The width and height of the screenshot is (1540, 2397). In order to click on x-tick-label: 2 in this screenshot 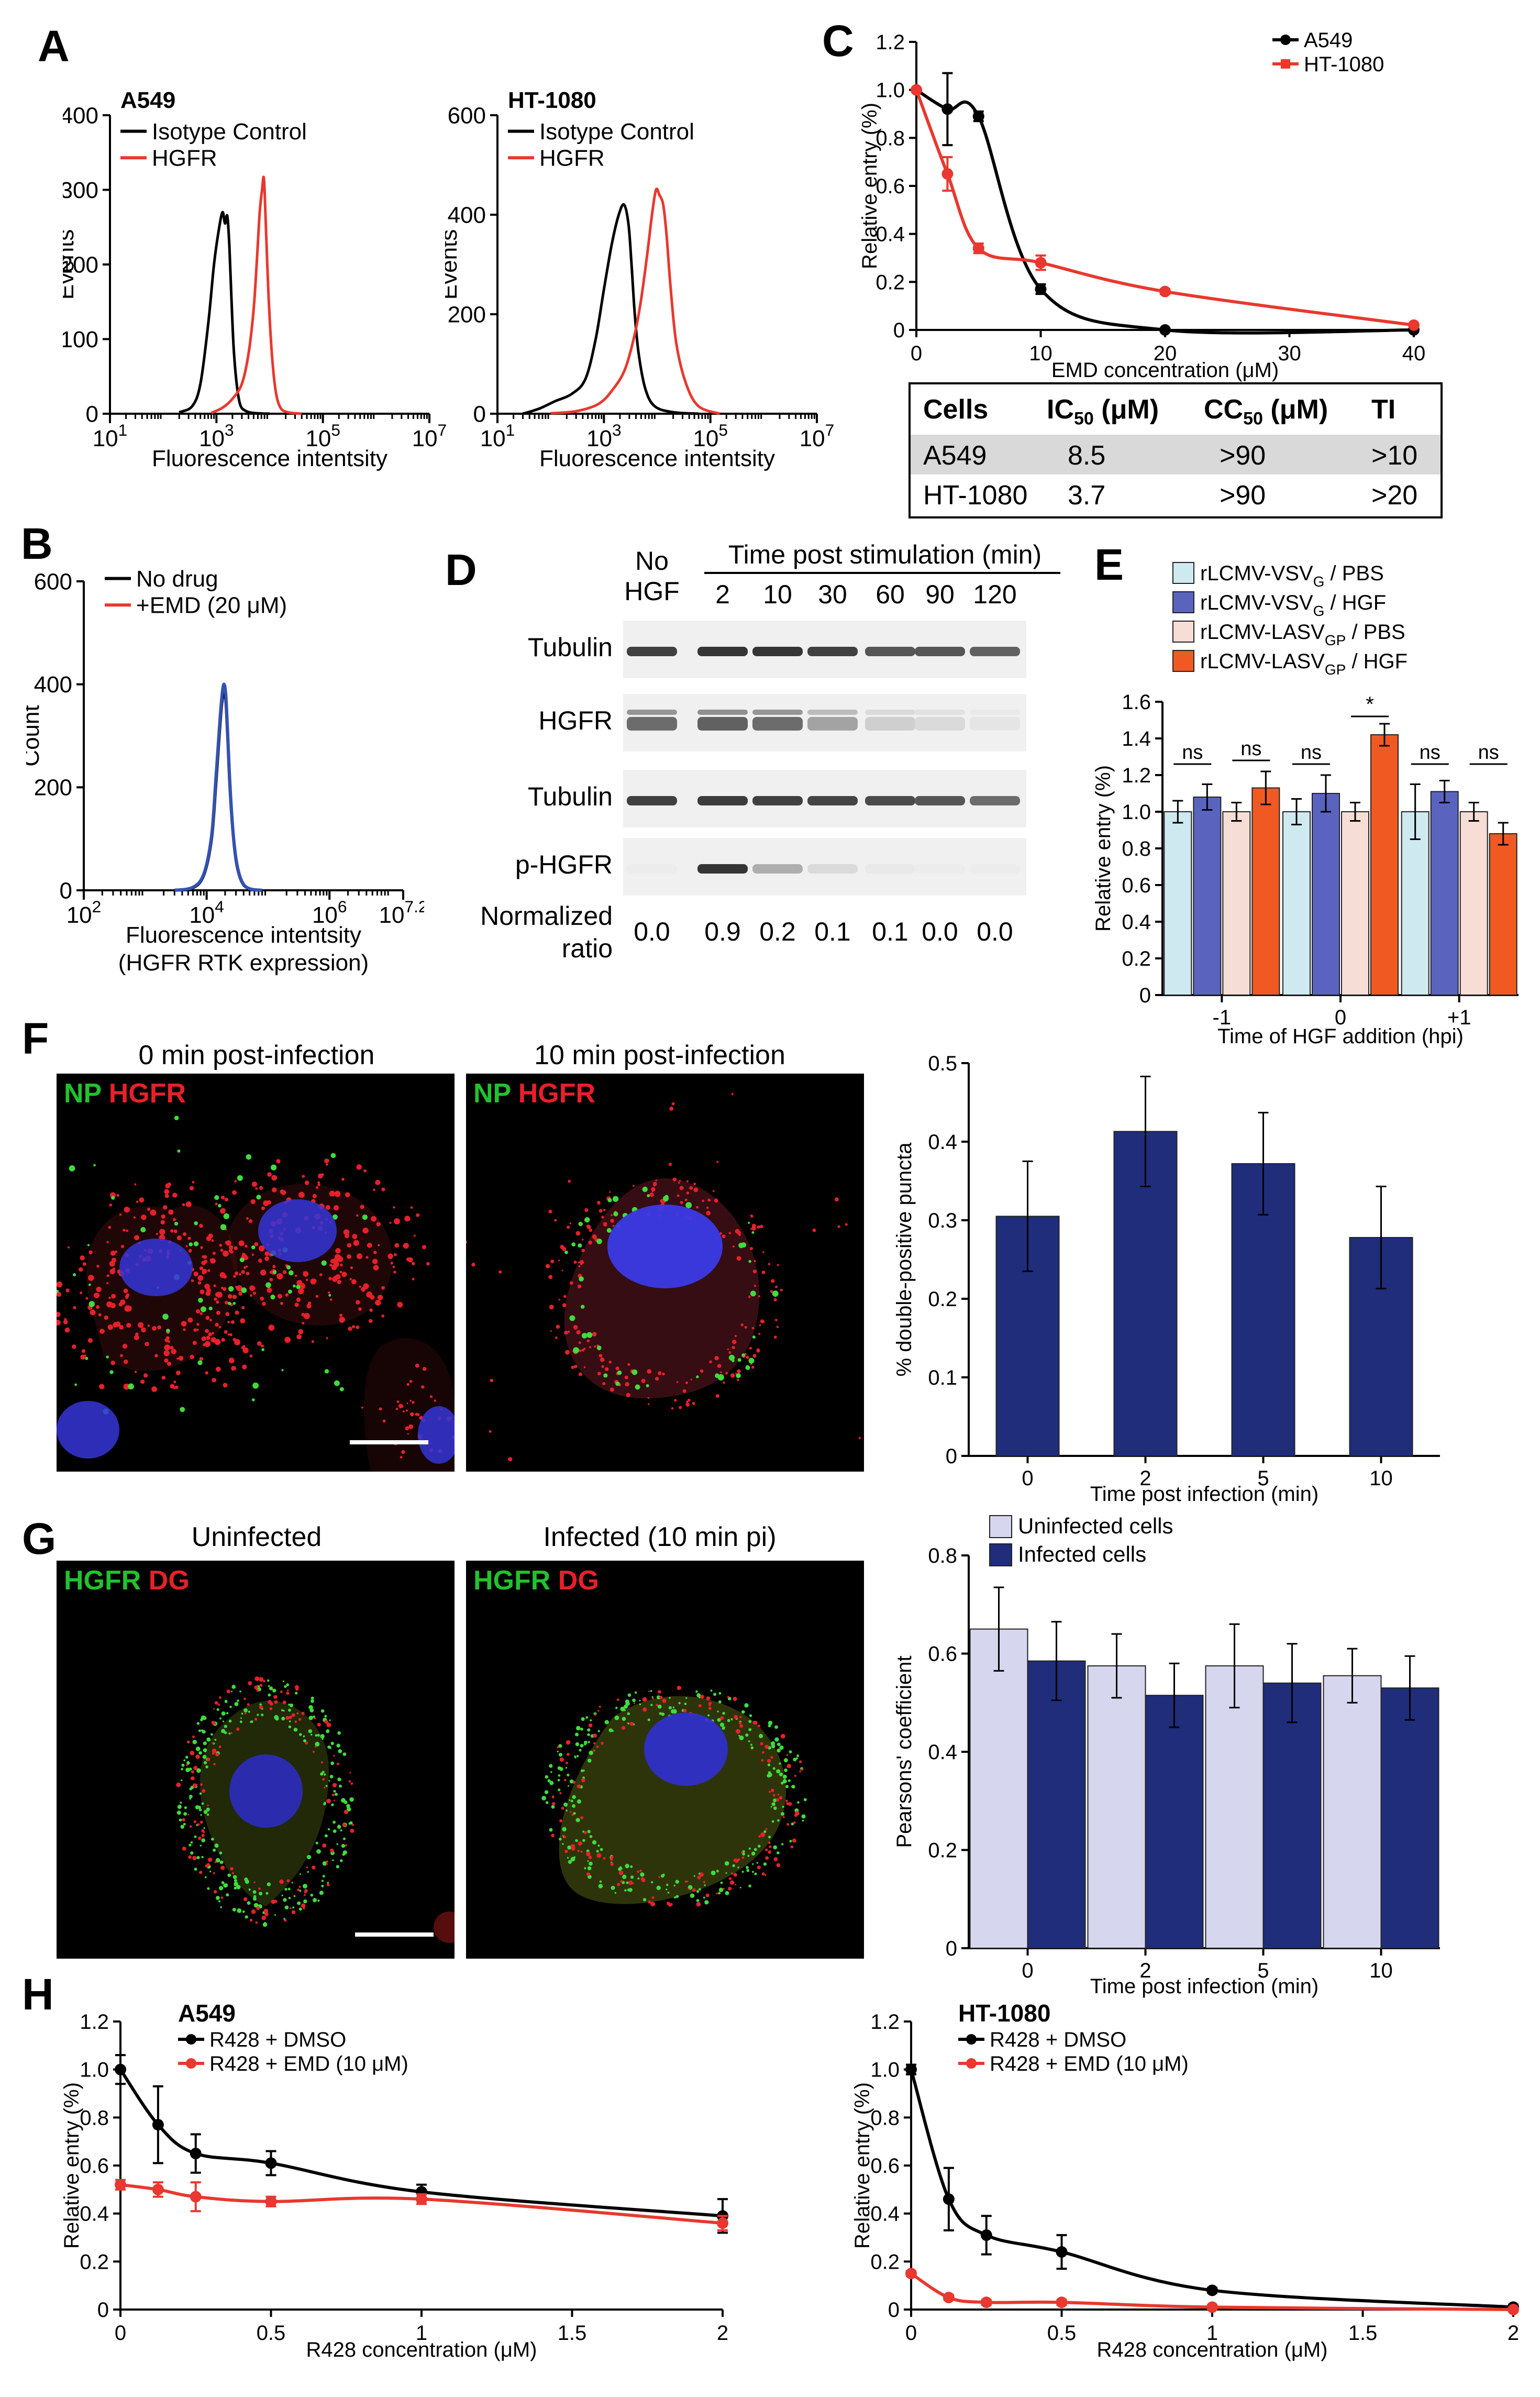, I will do `click(1145, 1478)`.